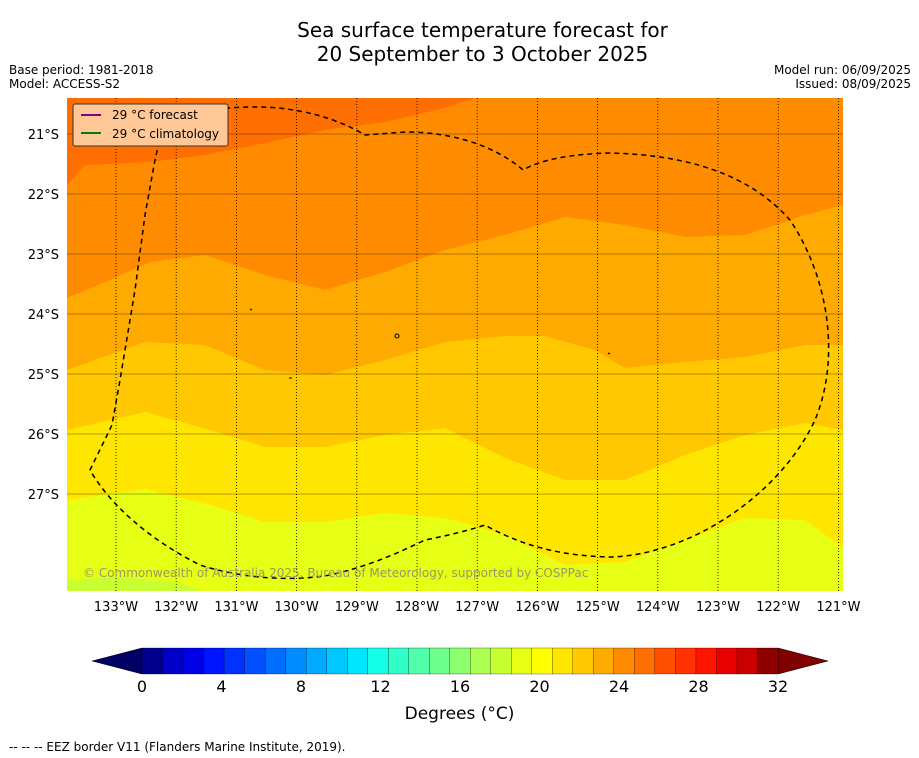 The height and width of the screenshot is (758, 919). I want to click on model-name: Model: ACCESS-S2, so click(65, 84).